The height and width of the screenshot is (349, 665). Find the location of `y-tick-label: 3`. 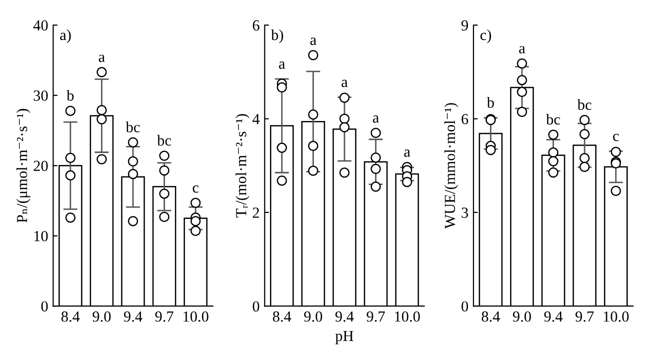

y-tick-label: 3 is located at coordinates (465, 213).